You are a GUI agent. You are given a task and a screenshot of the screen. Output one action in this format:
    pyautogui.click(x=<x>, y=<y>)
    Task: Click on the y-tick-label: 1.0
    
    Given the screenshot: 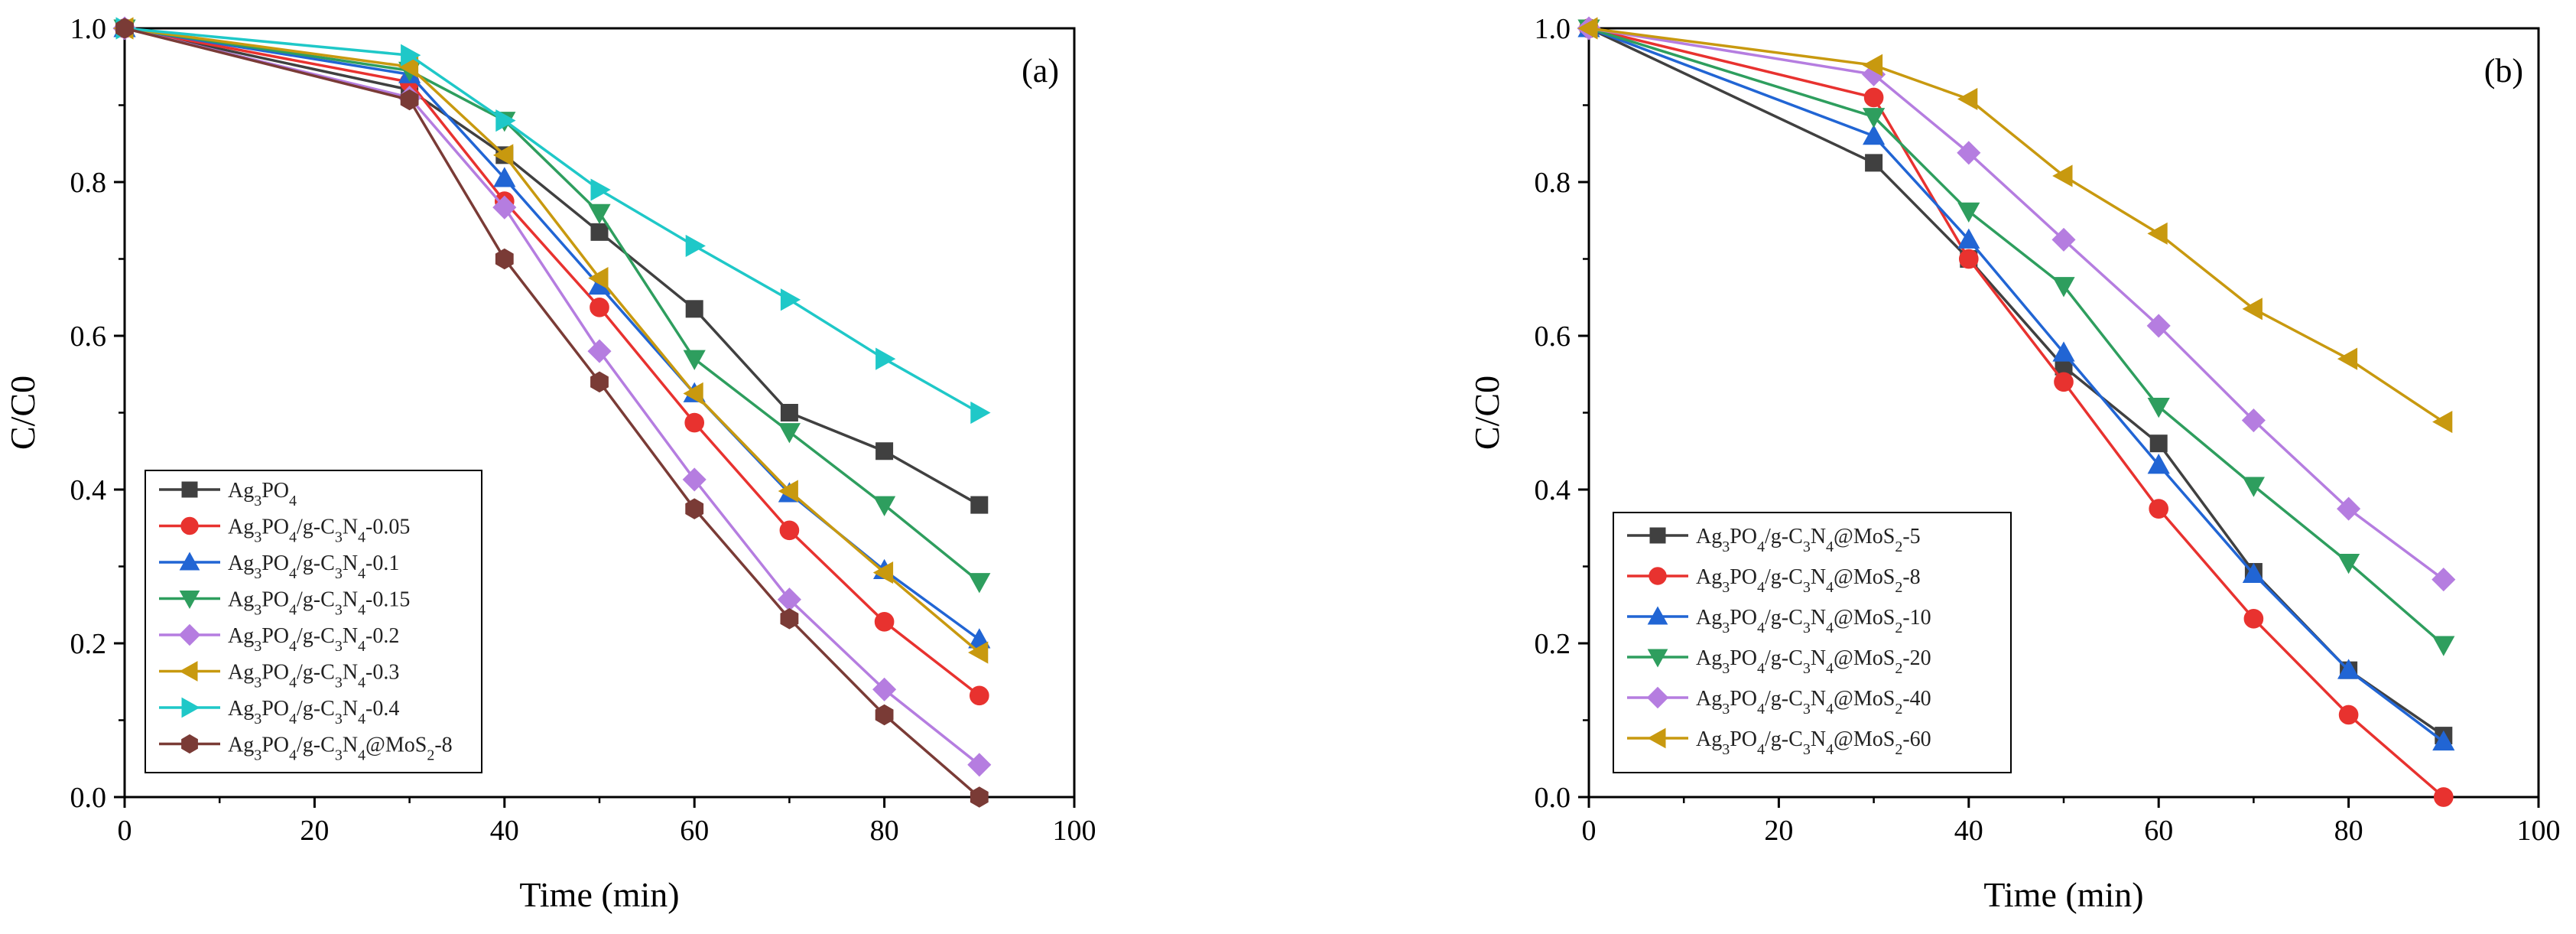 What is the action you would take?
    pyautogui.click(x=1553, y=29)
    